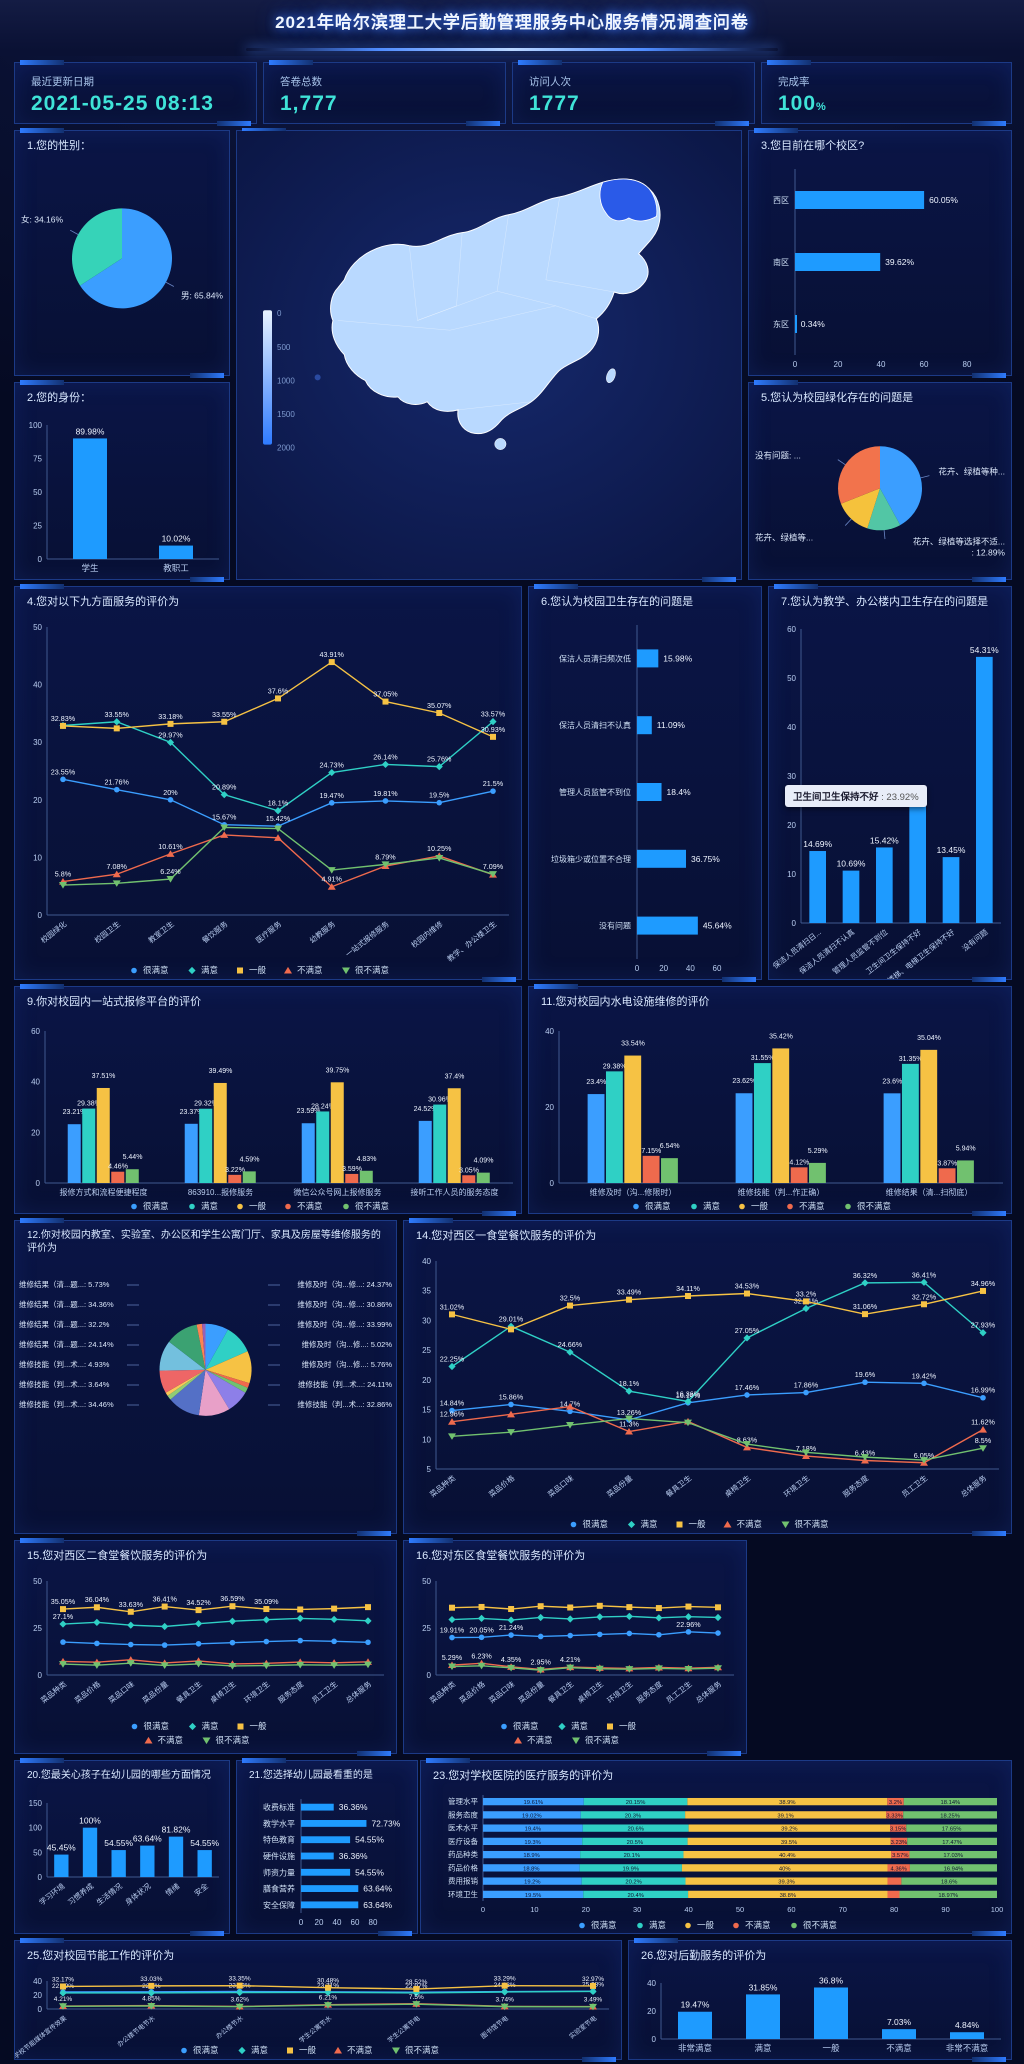 The width and height of the screenshot is (1024, 2064). Describe the element at coordinates (170, 846) in the screenshot. I see `svg-text: 10.61%` at that location.